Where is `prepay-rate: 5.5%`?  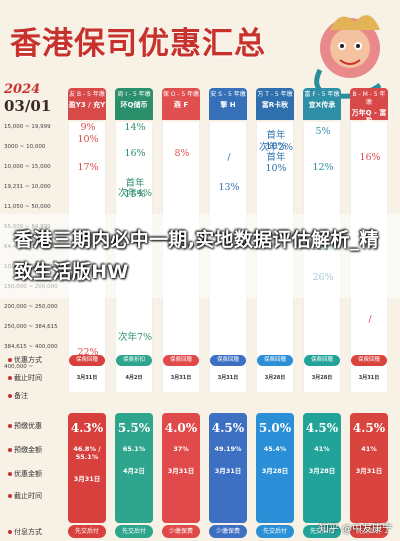 prepay-rate: 5.5% is located at coordinates (134, 428).